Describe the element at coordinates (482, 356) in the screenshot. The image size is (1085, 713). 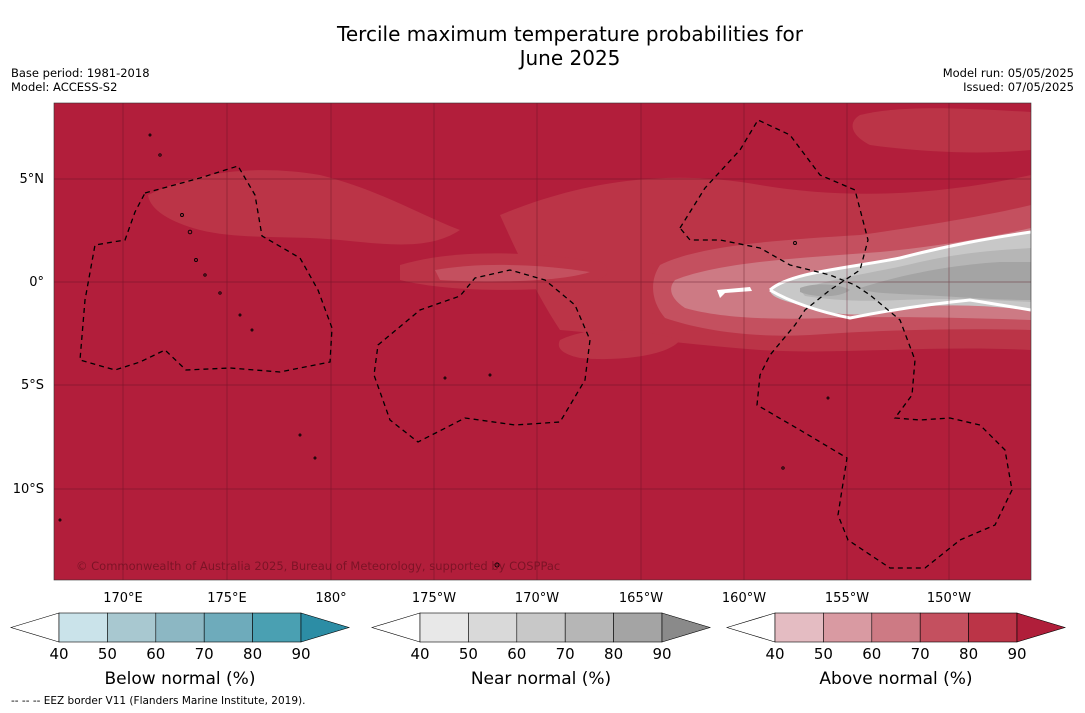
I see `eez-phoenix` at that location.